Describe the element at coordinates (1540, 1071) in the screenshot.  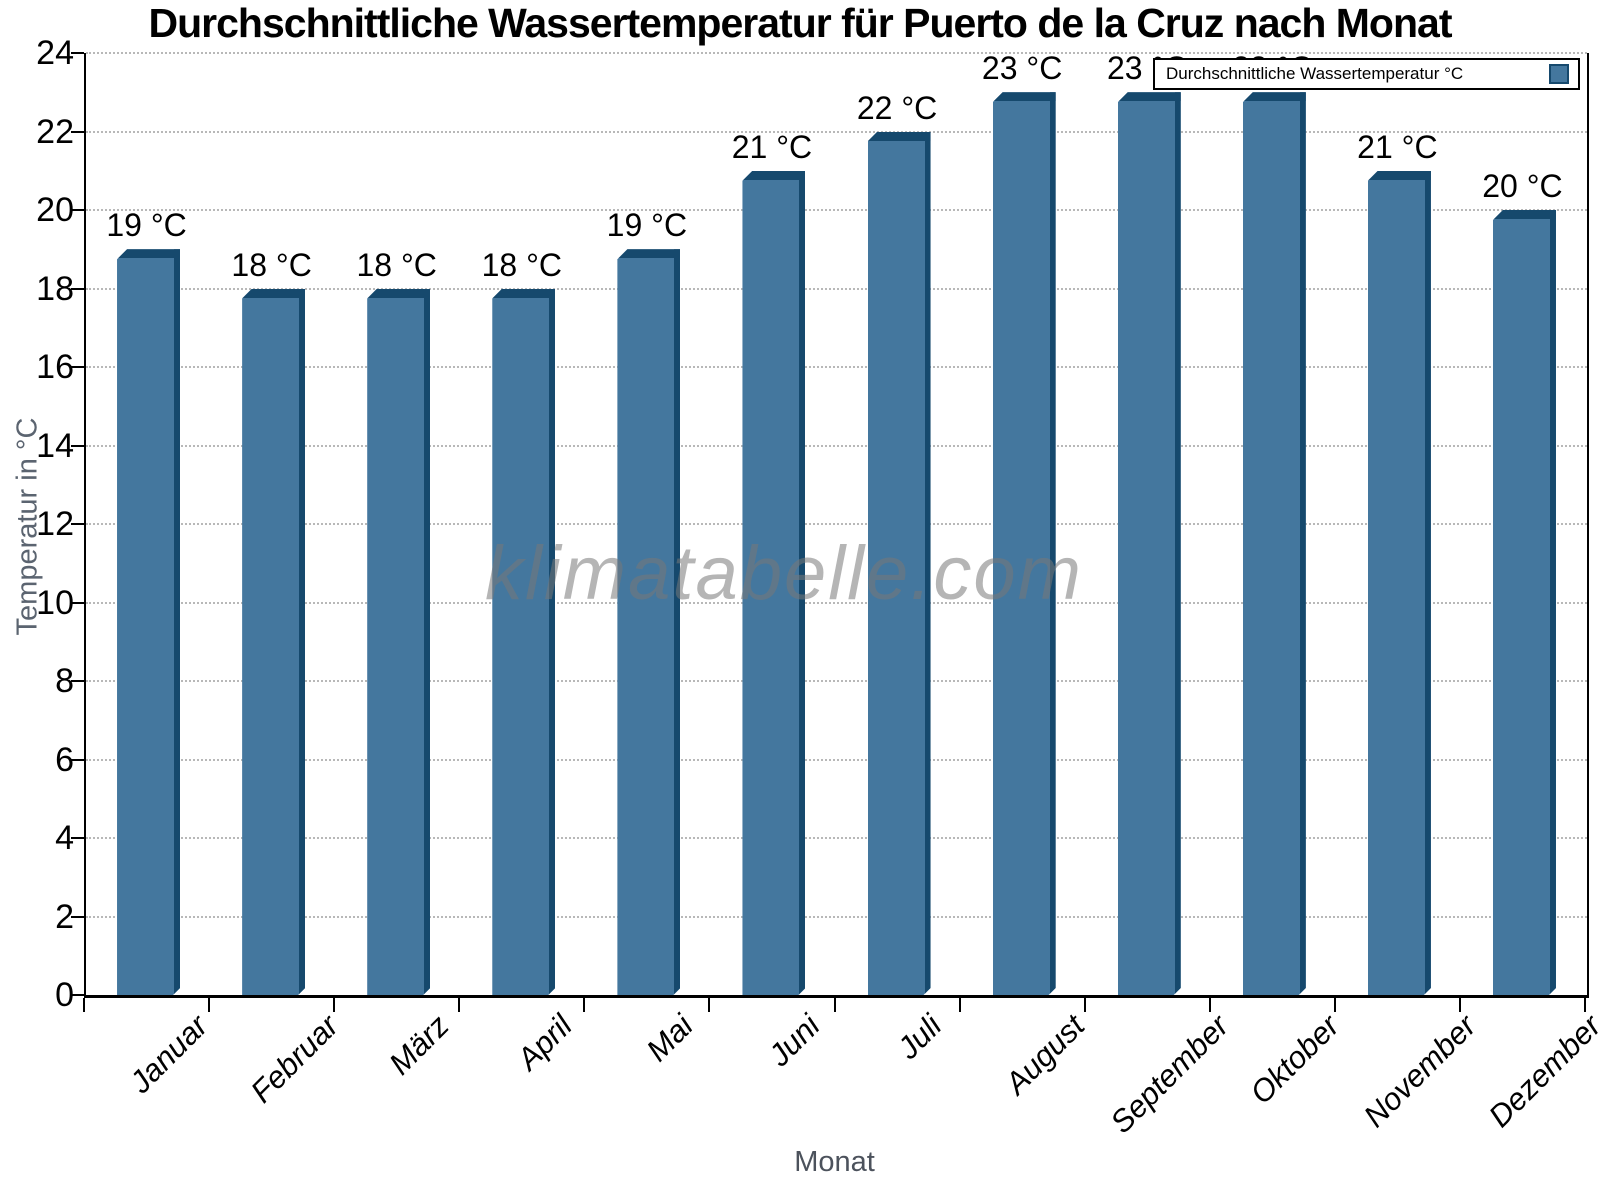
I see `x-tick-label-Dezember: Dezember` at that location.